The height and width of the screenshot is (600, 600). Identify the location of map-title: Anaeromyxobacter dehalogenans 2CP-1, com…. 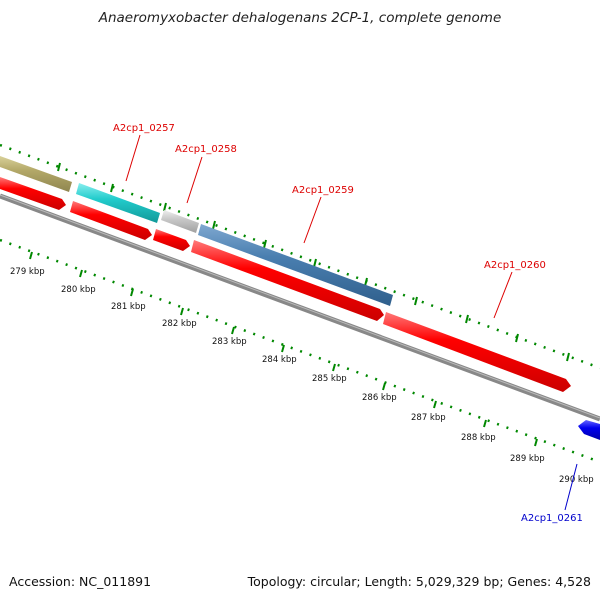
(300, 18).